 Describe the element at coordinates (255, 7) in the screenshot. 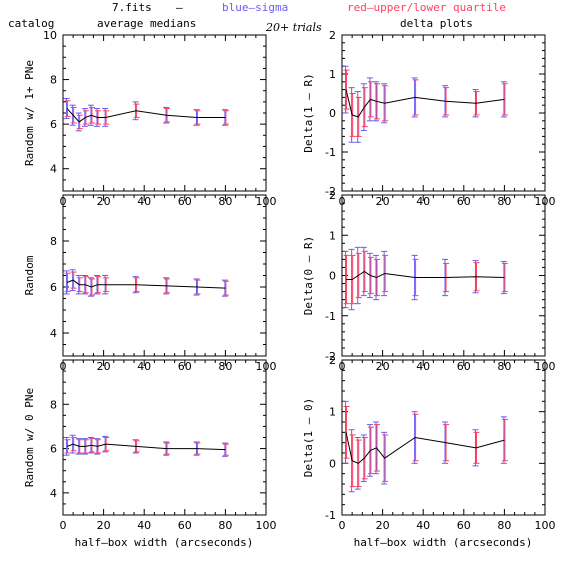

I see `legend-blue-label: blue–sigma` at that location.